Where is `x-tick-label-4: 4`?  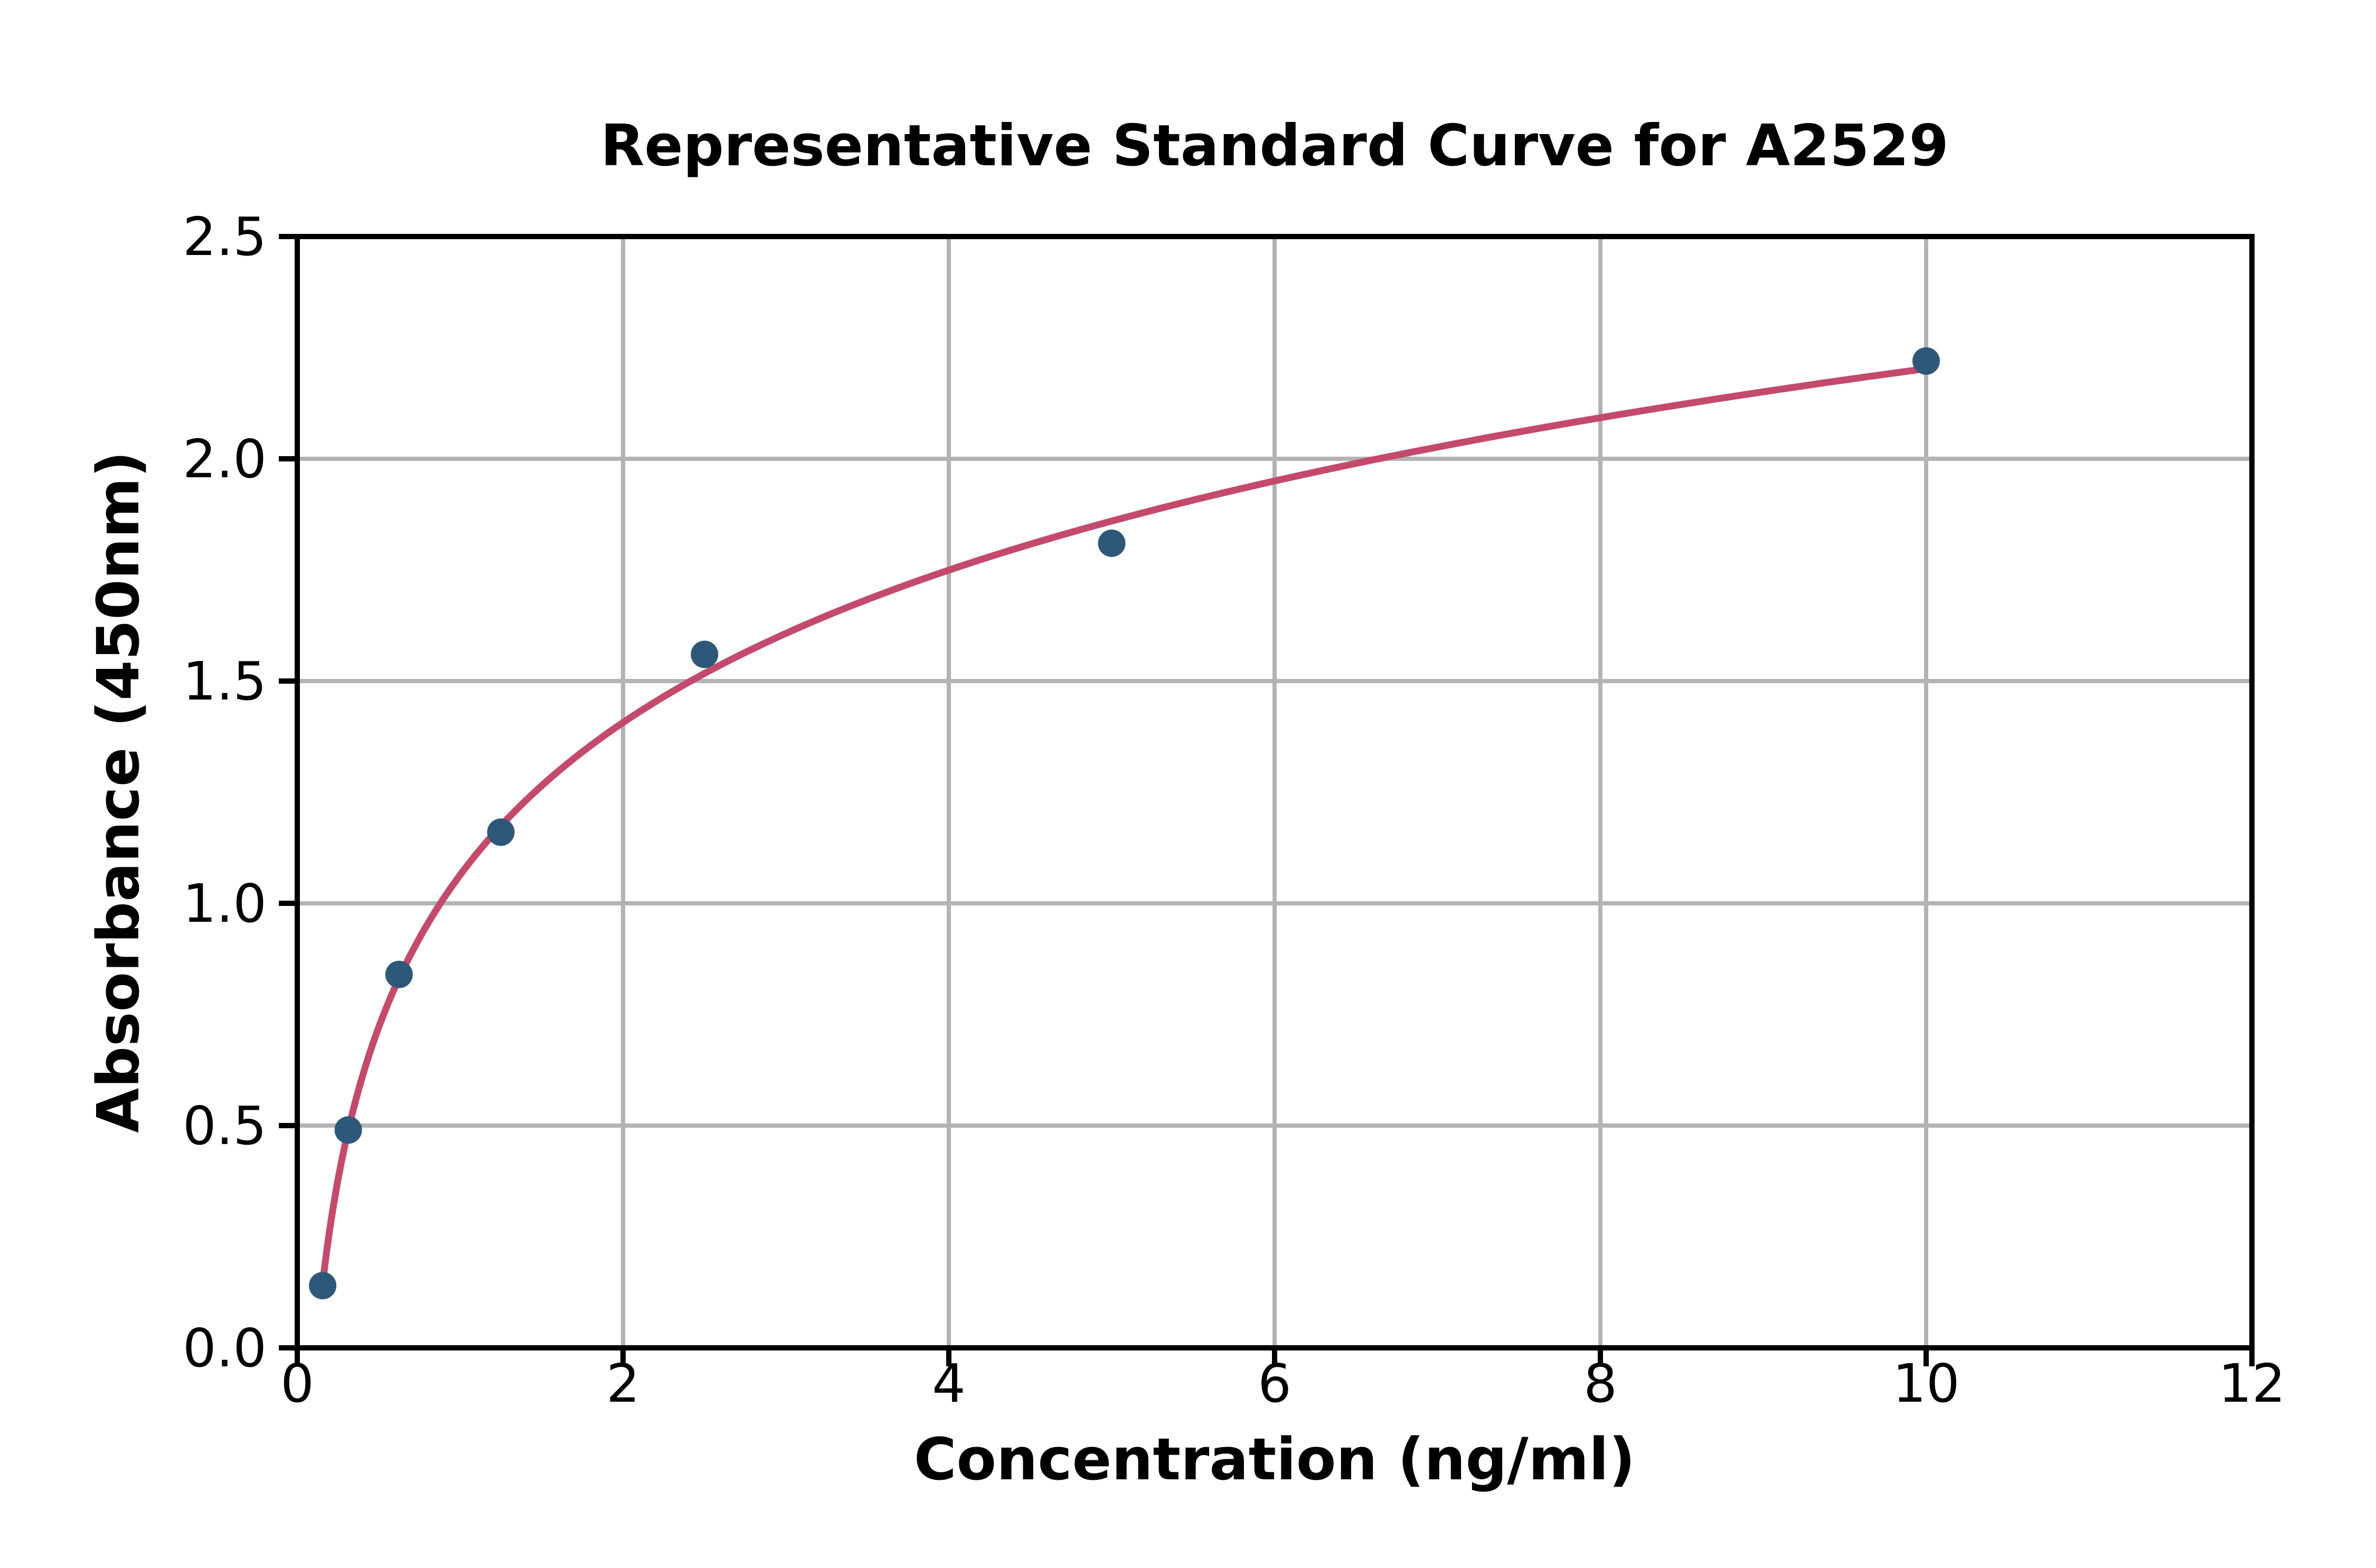 x-tick-label-4: 4 is located at coordinates (949, 1384).